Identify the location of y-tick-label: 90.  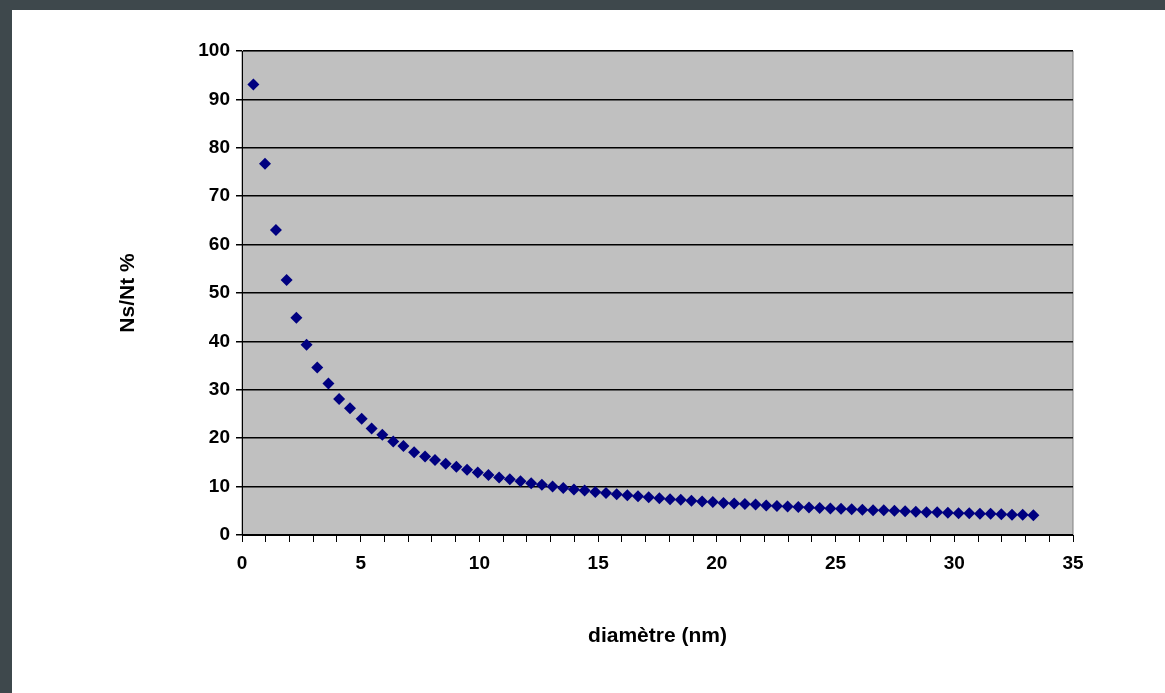
(219, 98).